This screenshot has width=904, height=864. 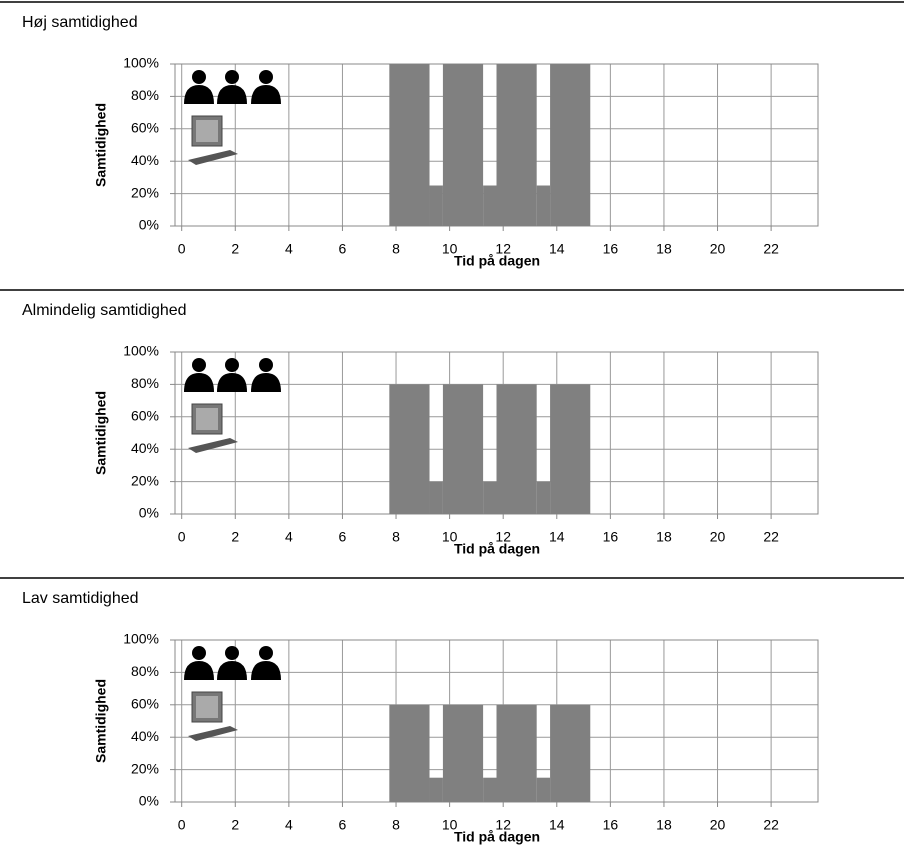 What do you see at coordinates (104, 310) in the screenshot?
I see `chart-title: Almindelig samtidighed` at bounding box center [104, 310].